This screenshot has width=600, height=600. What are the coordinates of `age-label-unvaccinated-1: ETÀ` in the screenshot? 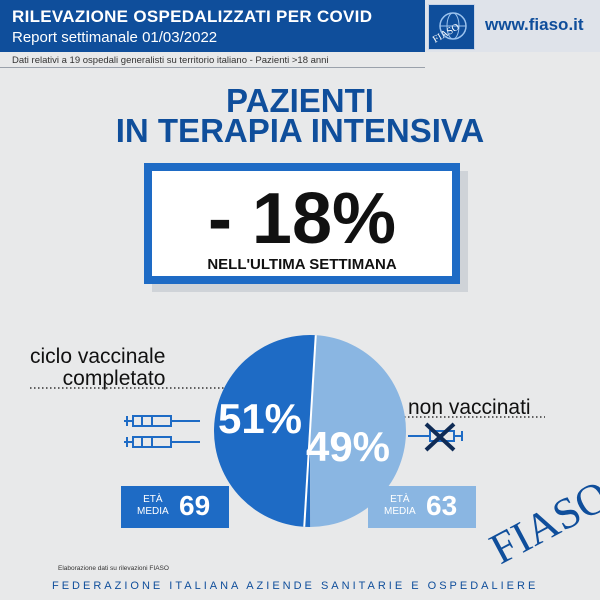 It's located at (400, 499).